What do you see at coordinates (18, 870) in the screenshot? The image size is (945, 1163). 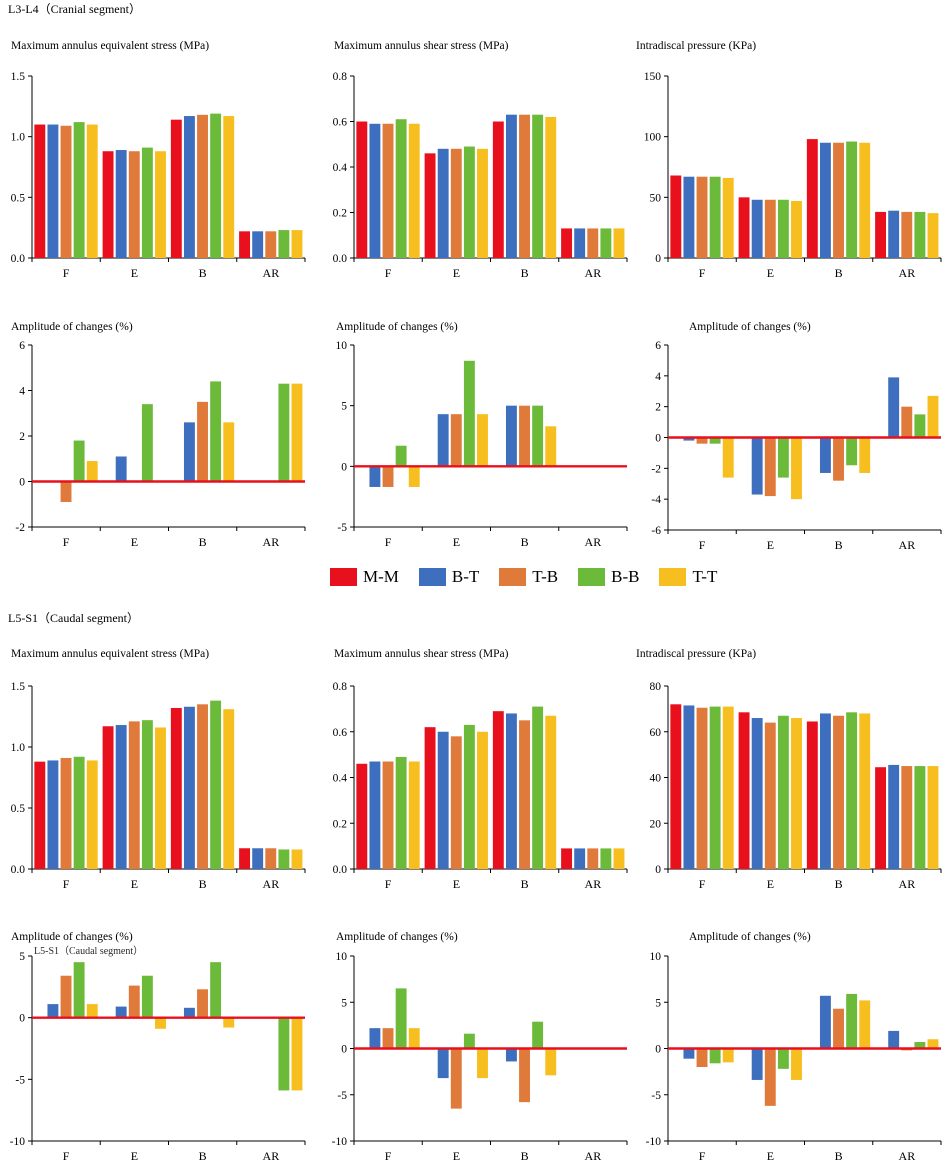 I see `y-tick-label: 0.0` at bounding box center [18, 870].